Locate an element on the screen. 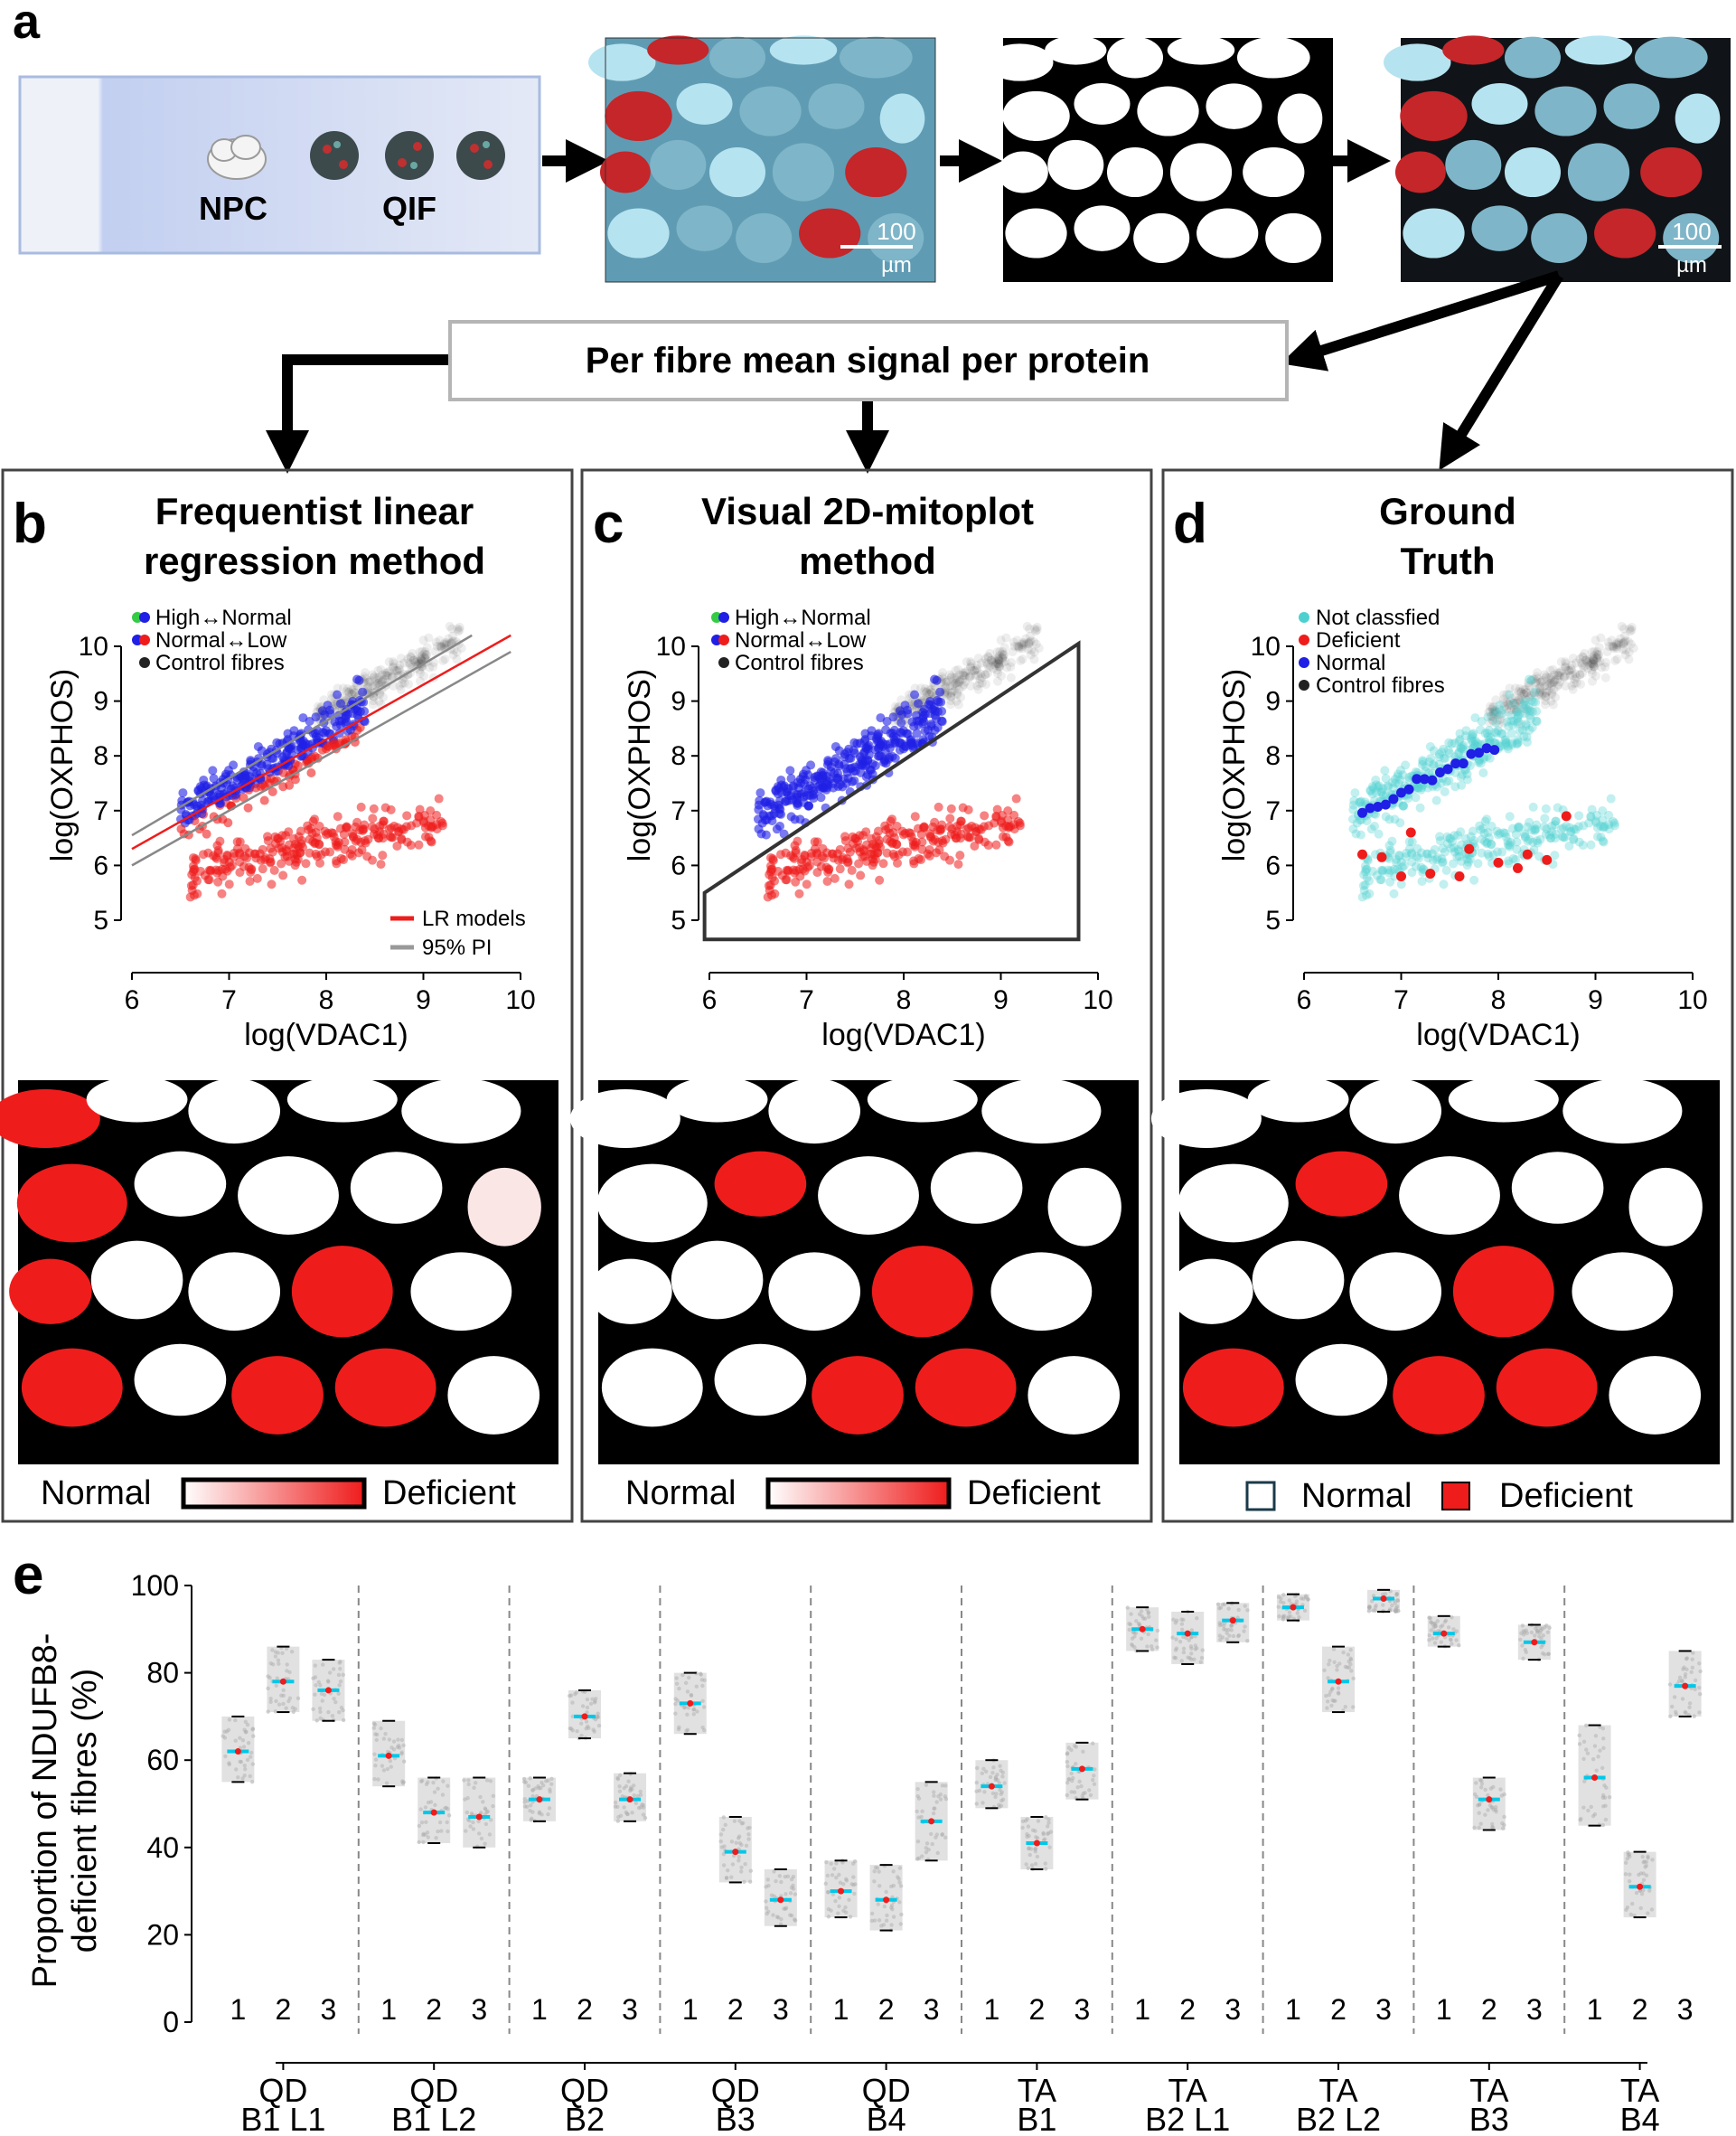  sample-label: 1 is located at coordinates (991, 2009).